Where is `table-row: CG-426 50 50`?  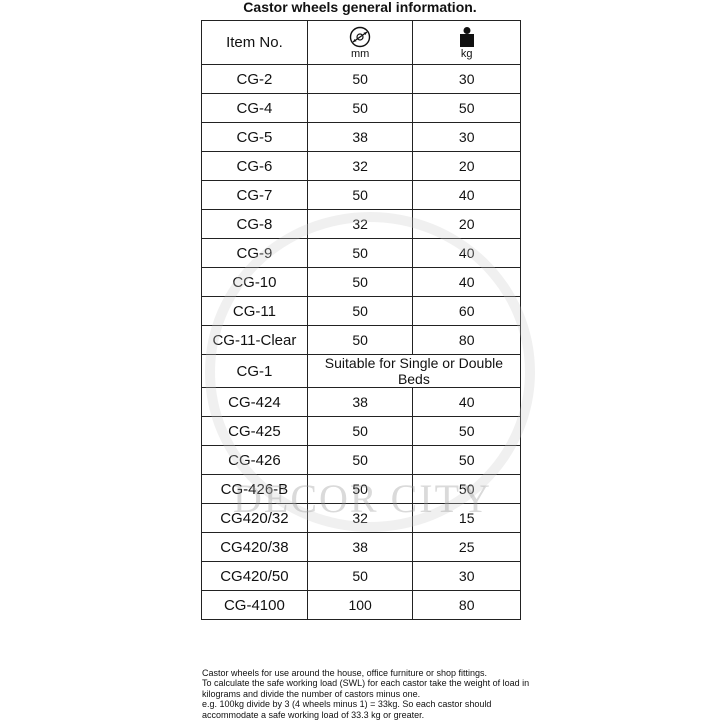 table-row: CG-426 50 50 is located at coordinates (361, 460).